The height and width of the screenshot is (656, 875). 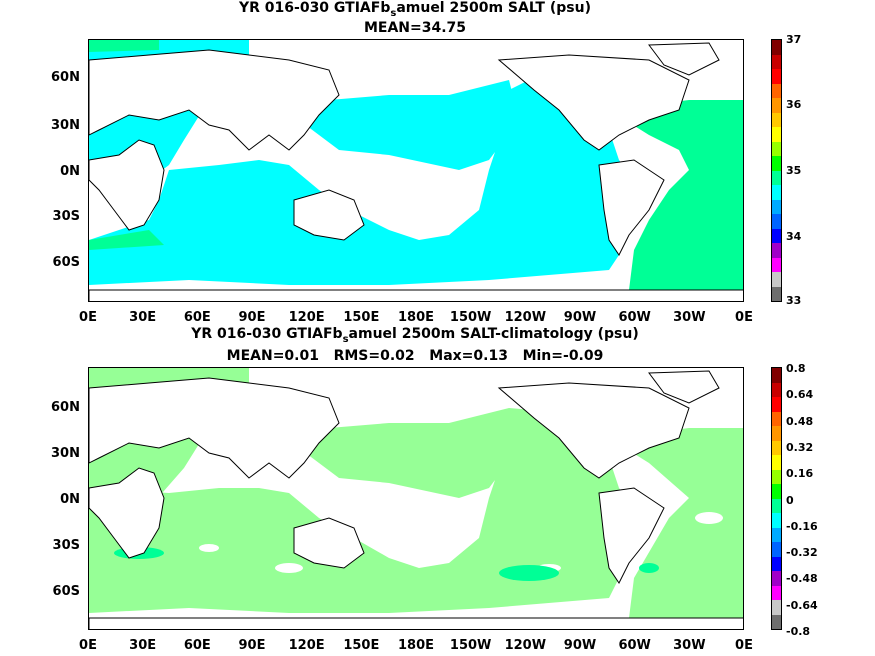 What do you see at coordinates (416, 317) in the screenshot?
I see `lon-label: 180E` at bounding box center [416, 317].